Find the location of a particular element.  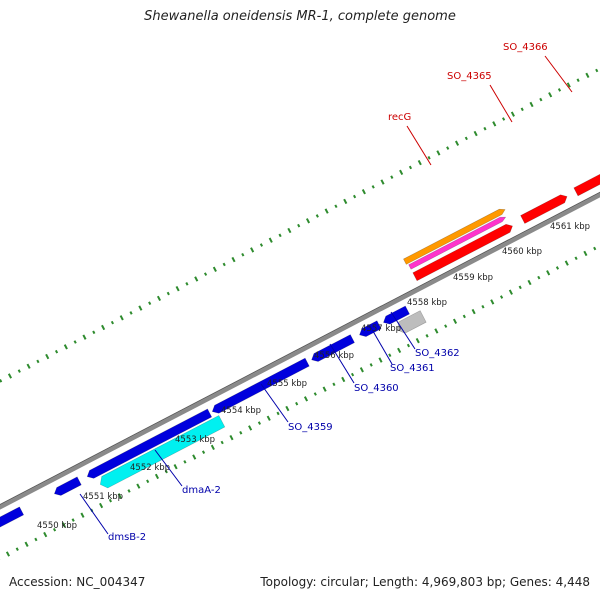

gene-arrow-forward is located at coordinates (544, 209).